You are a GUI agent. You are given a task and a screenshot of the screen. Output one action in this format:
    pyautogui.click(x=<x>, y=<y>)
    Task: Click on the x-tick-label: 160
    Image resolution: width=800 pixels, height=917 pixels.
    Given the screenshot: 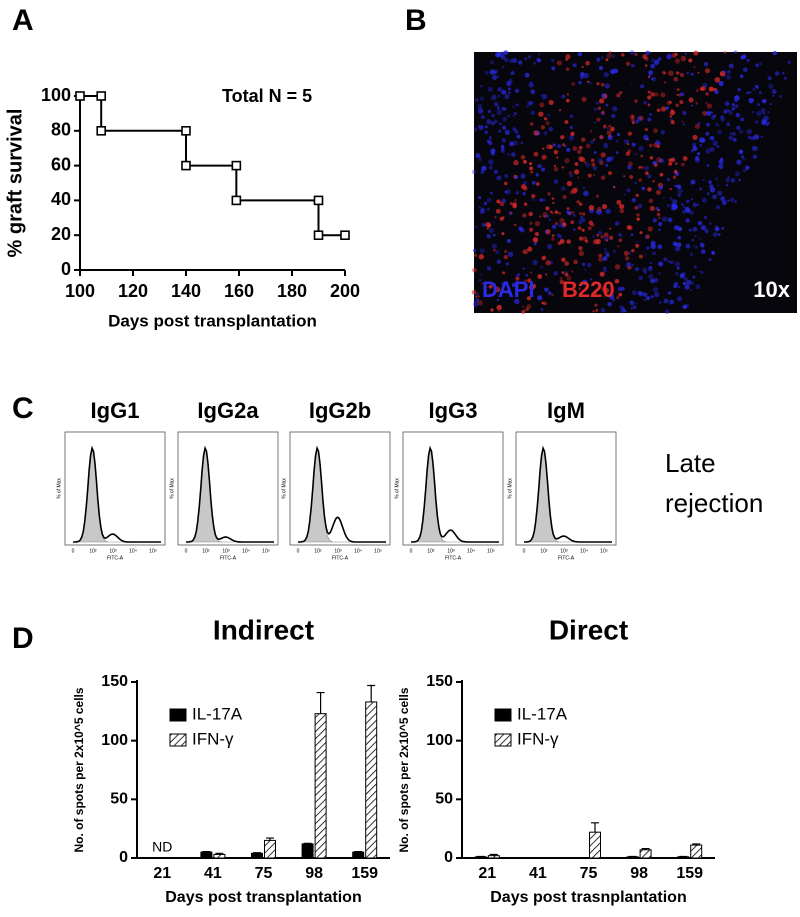 What is the action you would take?
    pyautogui.click(x=239, y=291)
    